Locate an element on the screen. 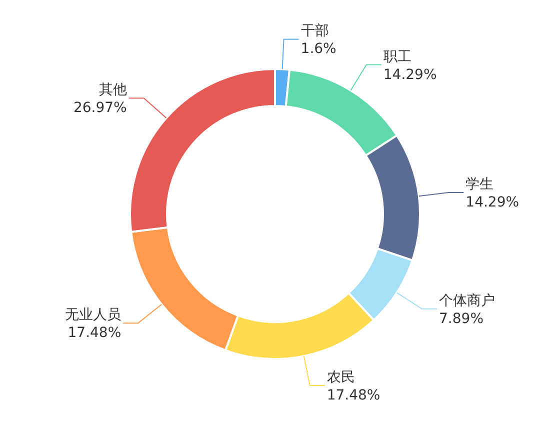  slice-label: 其他 is located at coordinates (112, 90).